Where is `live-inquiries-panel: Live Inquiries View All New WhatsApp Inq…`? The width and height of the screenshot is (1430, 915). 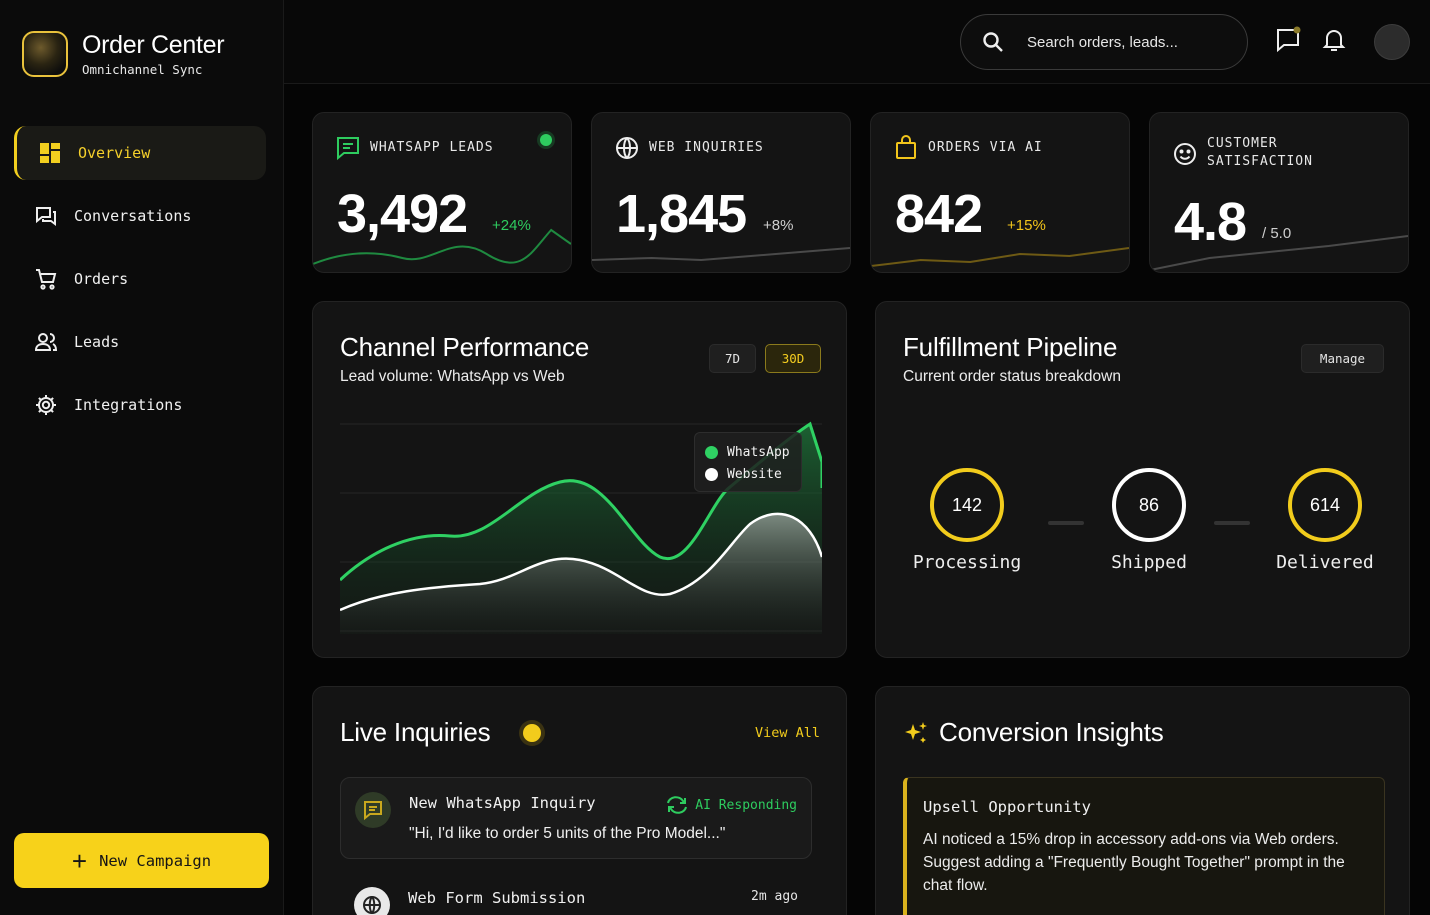 live-inquiries-panel: Live Inquiries View All New WhatsApp Inq… is located at coordinates (579, 800).